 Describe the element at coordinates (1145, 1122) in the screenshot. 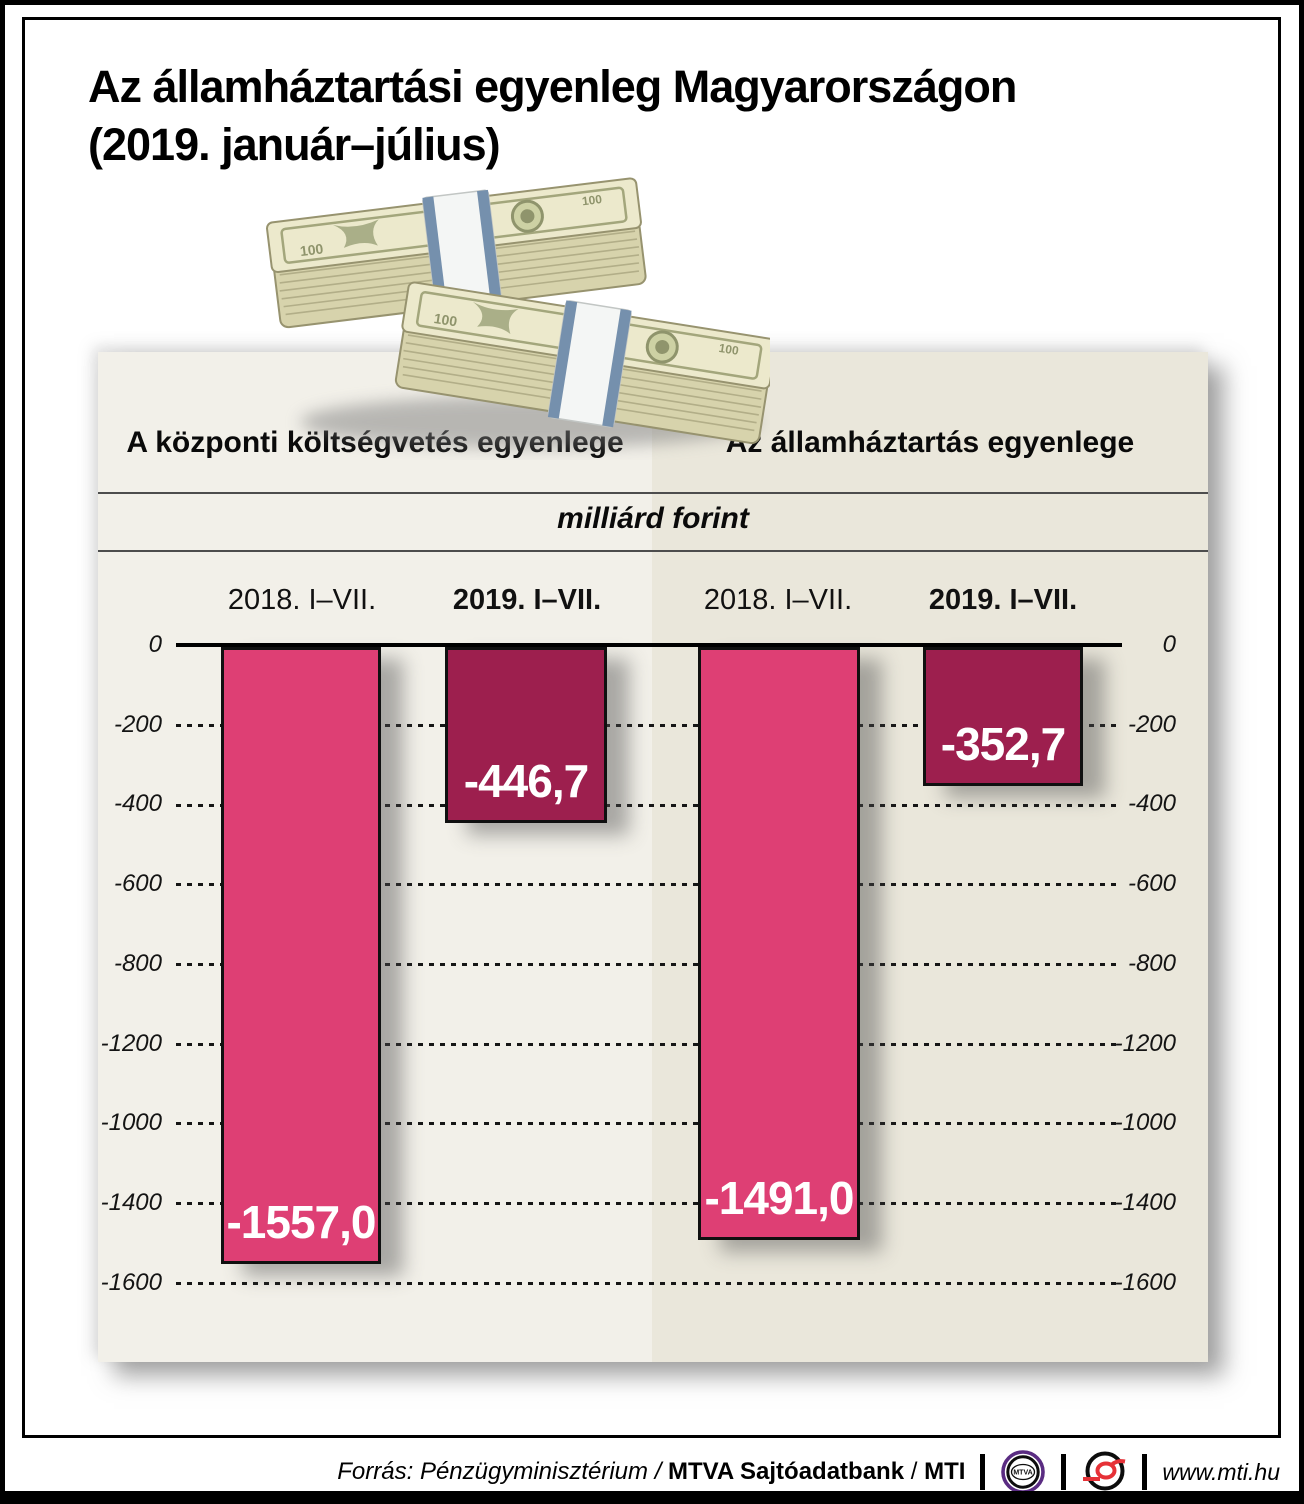

I see `y-tick-right: -1000` at that location.